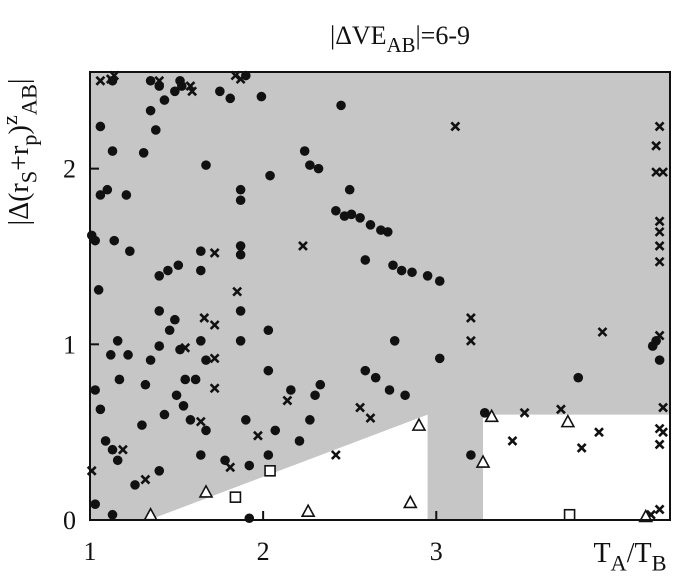 Image resolution: width=673 pixels, height=582 pixels. What do you see at coordinates (639, 553) in the screenshot?
I see `x-label-part: /T` at bounding box center [639, 553].